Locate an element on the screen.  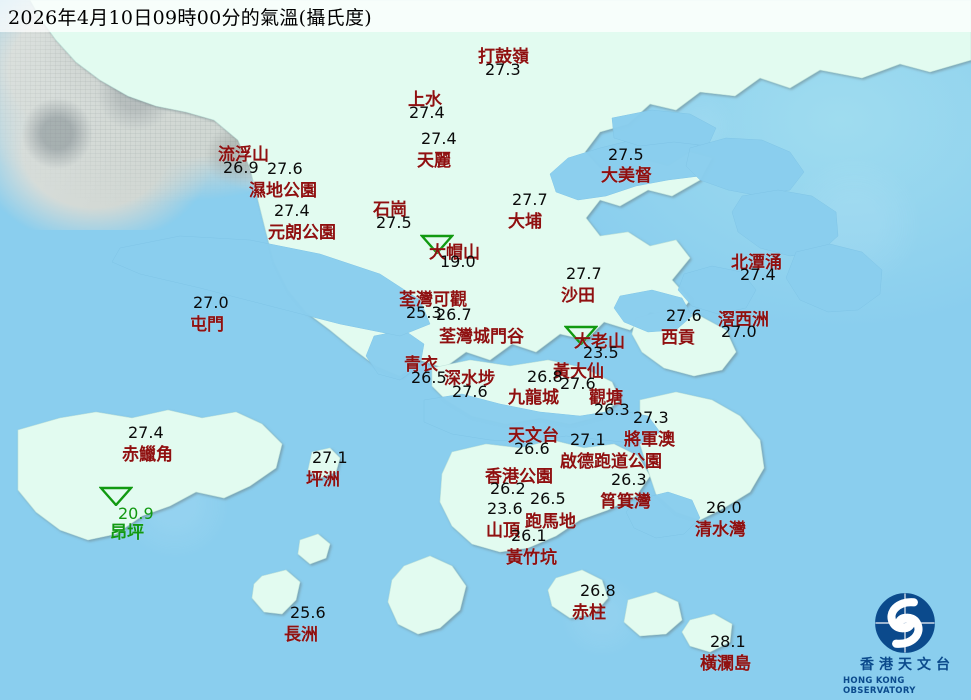
station-name-26: 啟德跑道公園 is located at coordinates (611, 462).